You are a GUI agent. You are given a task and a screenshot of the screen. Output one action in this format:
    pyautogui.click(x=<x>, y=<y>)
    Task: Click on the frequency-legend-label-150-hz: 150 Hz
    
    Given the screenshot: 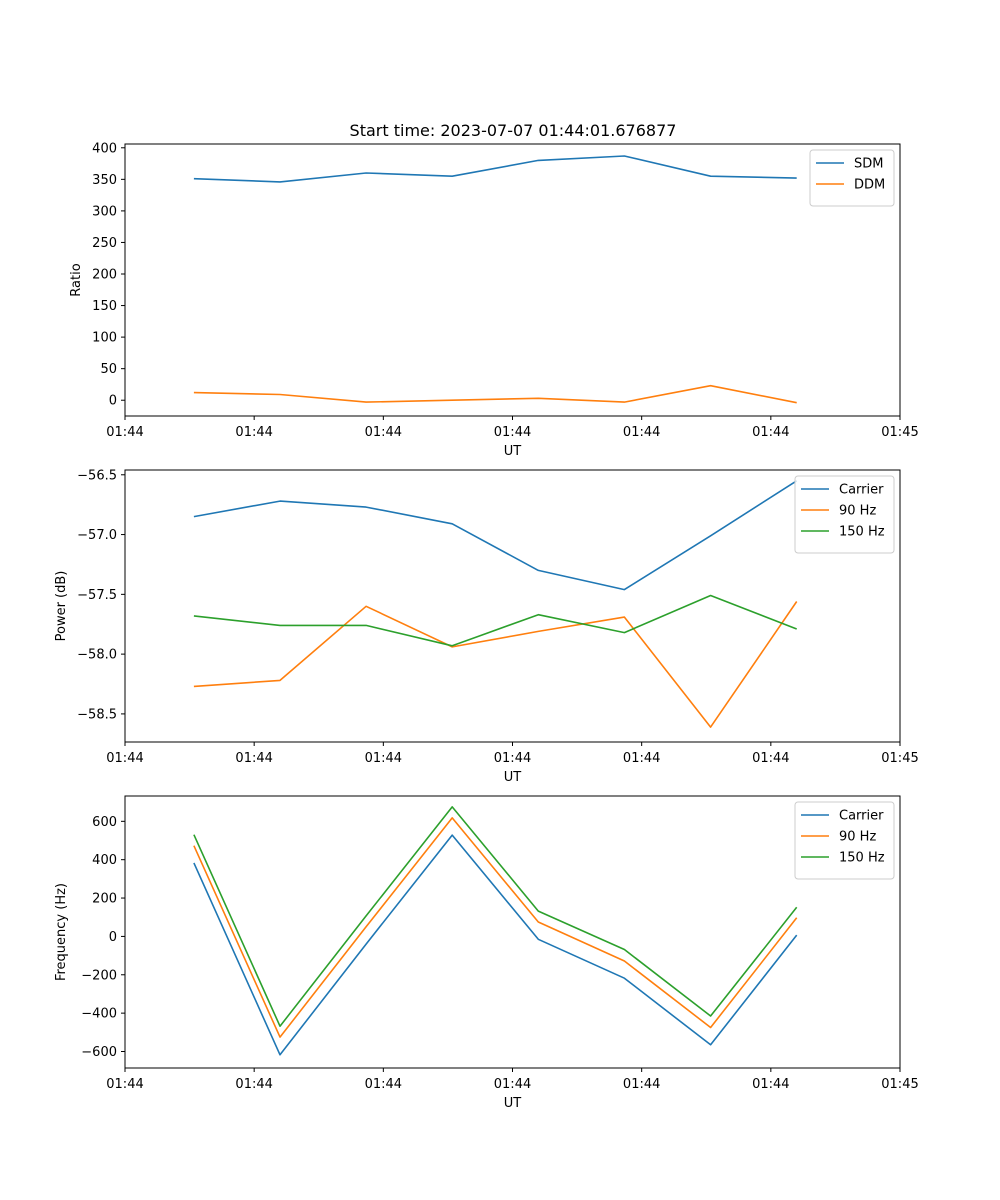 What is the action you would take?
    pyautogui.click(x=862, y=858)
    